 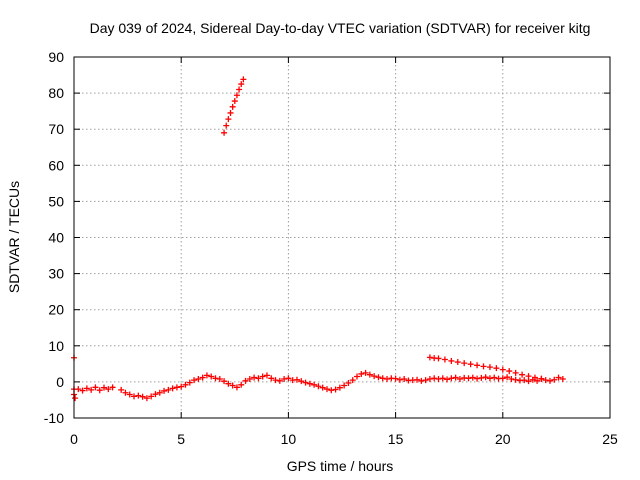 I want to click on y-tick-label: 90, so click(x=56, y=57).